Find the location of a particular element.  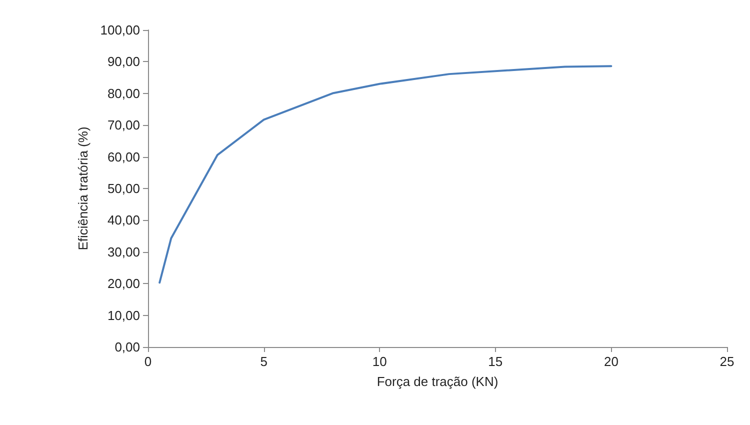

y-tick-label: 50,00 is located at coordinates (123, 188).